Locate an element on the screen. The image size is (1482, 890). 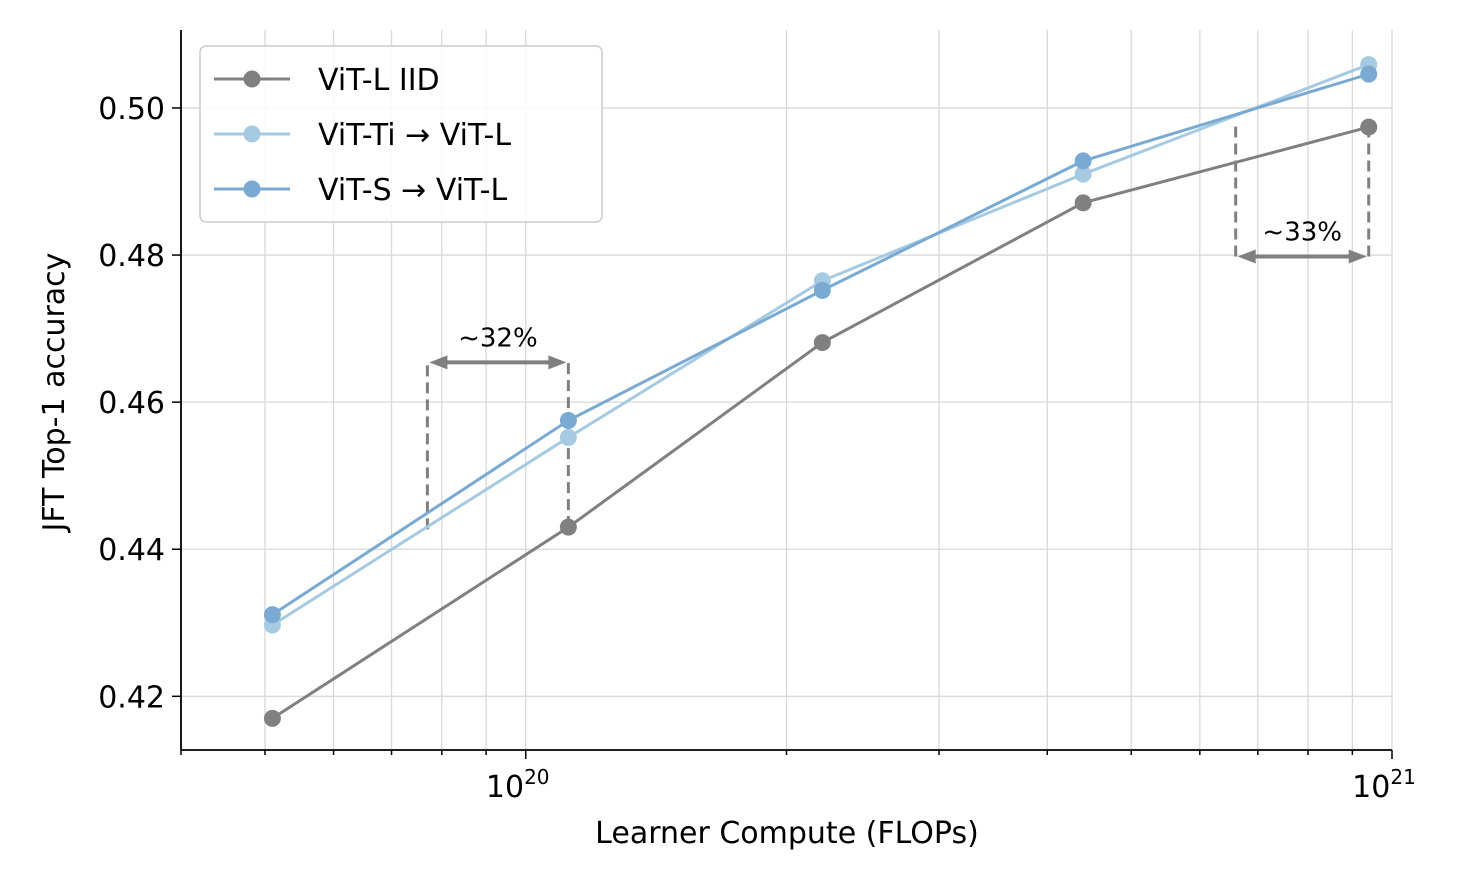
x-tick-label: 1020 is located at coordinates (518, 785).